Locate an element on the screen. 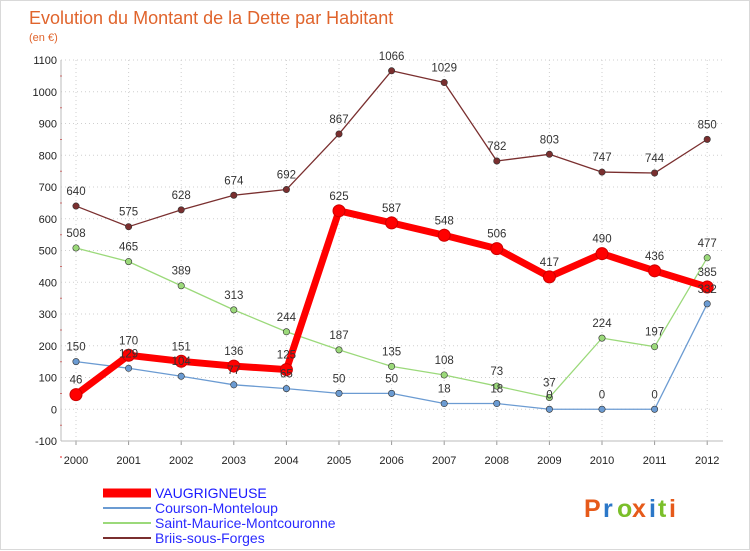  data-label: 65 is located at coordinates (286, 375).